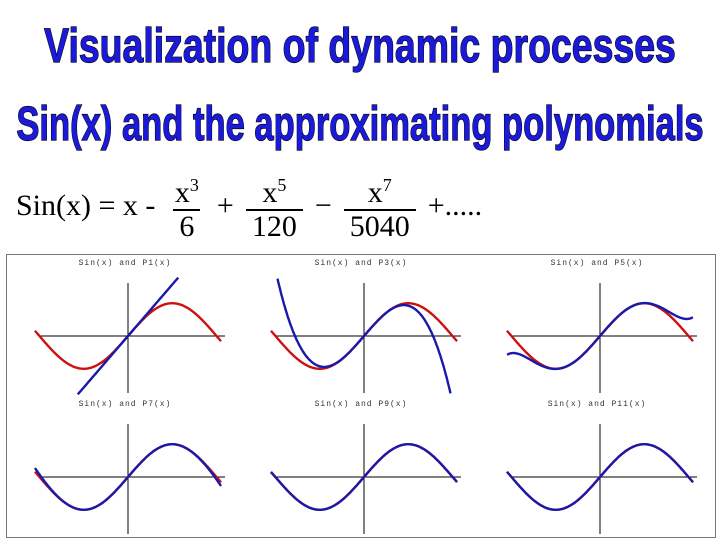 The width and height of the screenshot is (720, 540). I want to click on plot-label: Sin(x) and P9(x), so click(361, 404).